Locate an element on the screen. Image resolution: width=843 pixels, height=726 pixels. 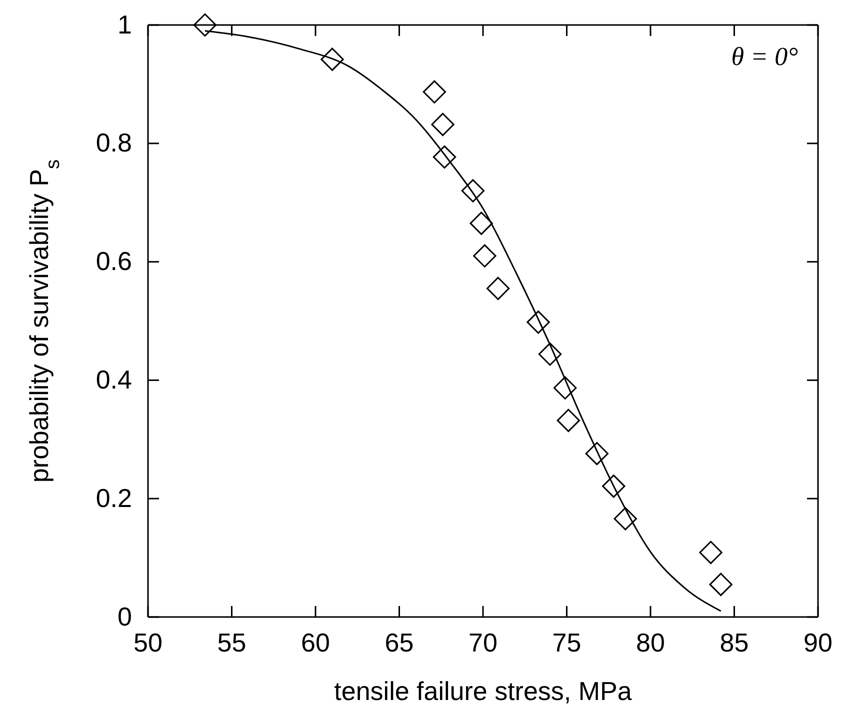
y-tick-label: 0.6 is located at coordinates (114, 261).